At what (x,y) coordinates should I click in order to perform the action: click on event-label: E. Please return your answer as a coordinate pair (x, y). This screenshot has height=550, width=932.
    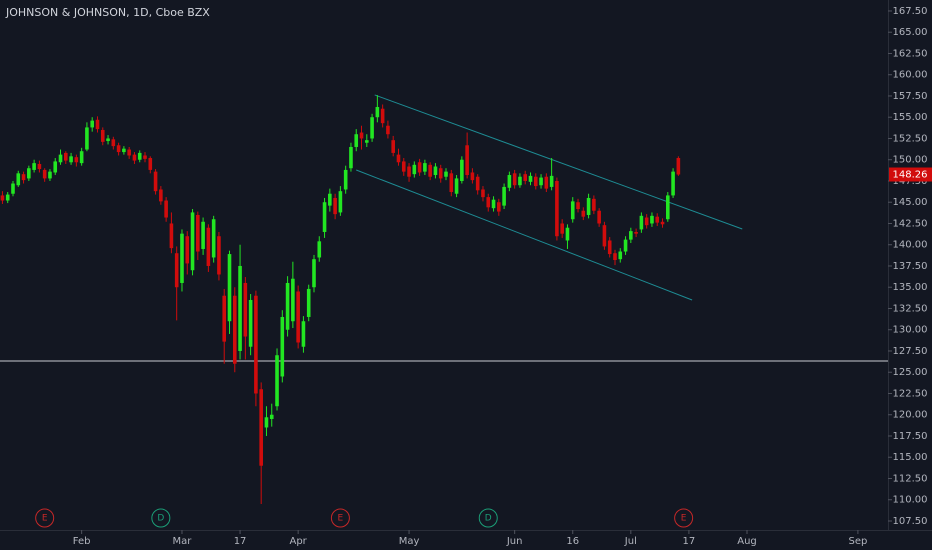
    Looking at the image, I should click on (45, 519).